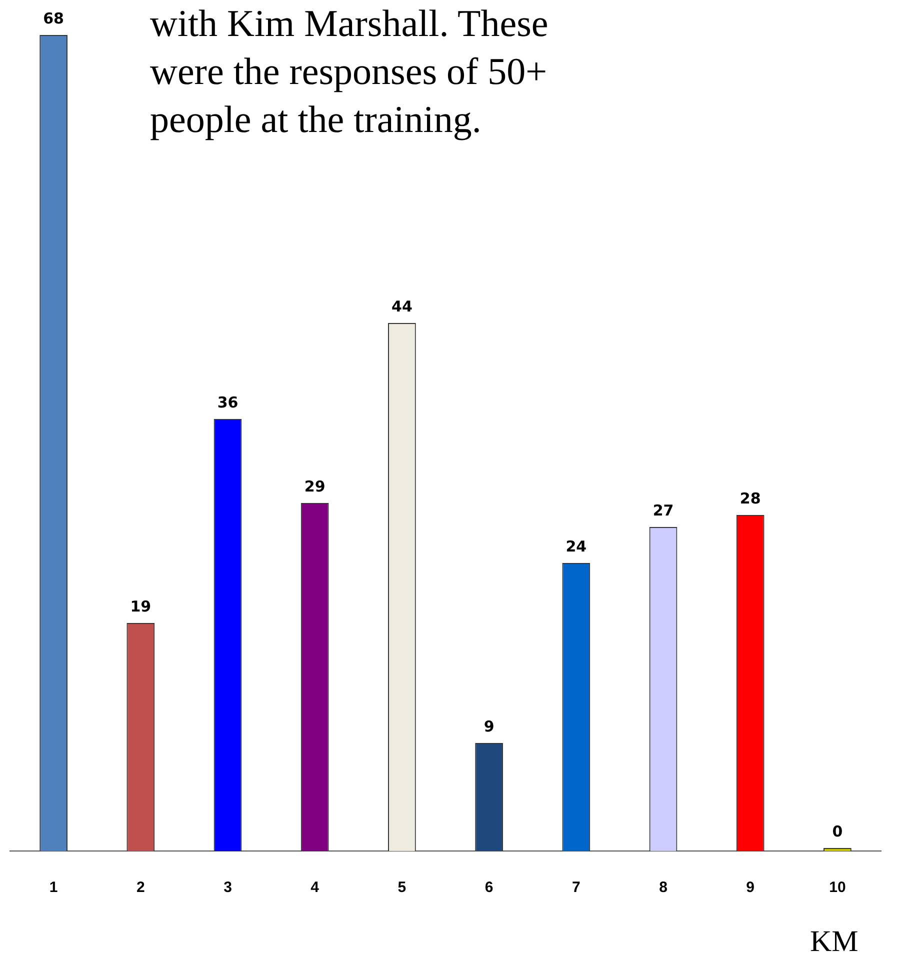  What do you see at coordinates (53, 18) in the screenshot?
I see `data-label: 68` at bounding box center [53, 18].